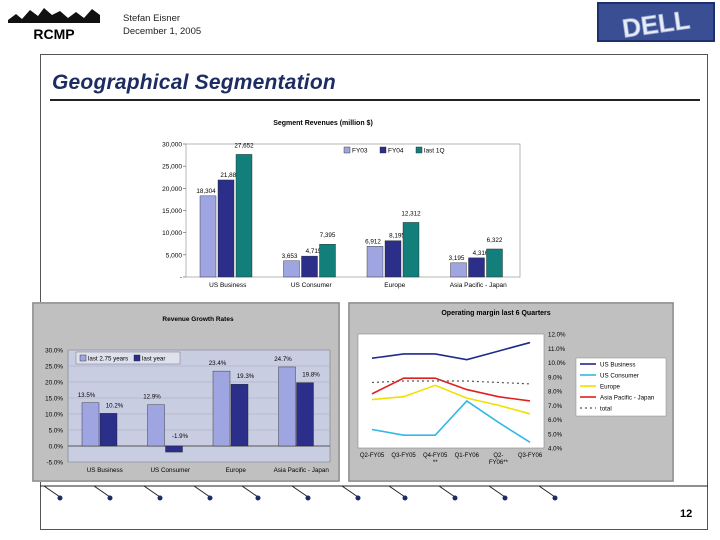 This screenshot has height=540, width=720. Describe the element at coordinates (617, 365) in the screenshot. I see `legend-label: US Business` at that location.